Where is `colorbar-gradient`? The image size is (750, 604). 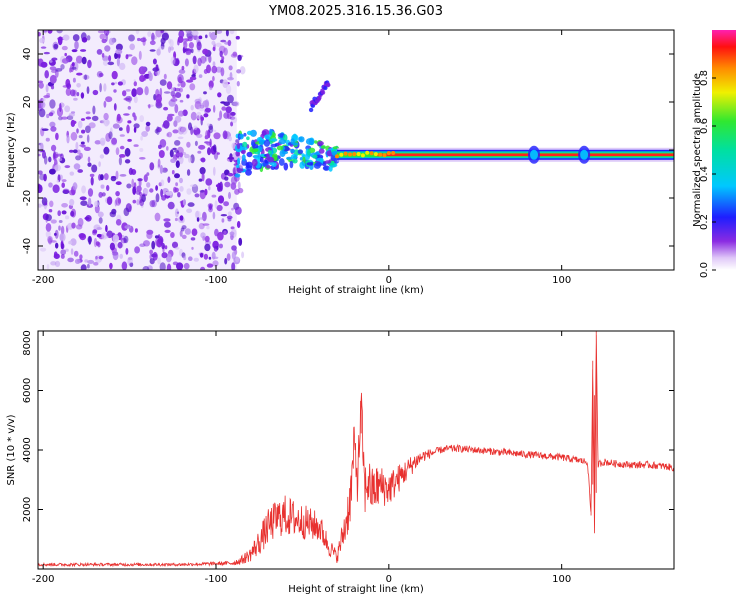
colorbar-gradient is located at coordinates (724, 150).